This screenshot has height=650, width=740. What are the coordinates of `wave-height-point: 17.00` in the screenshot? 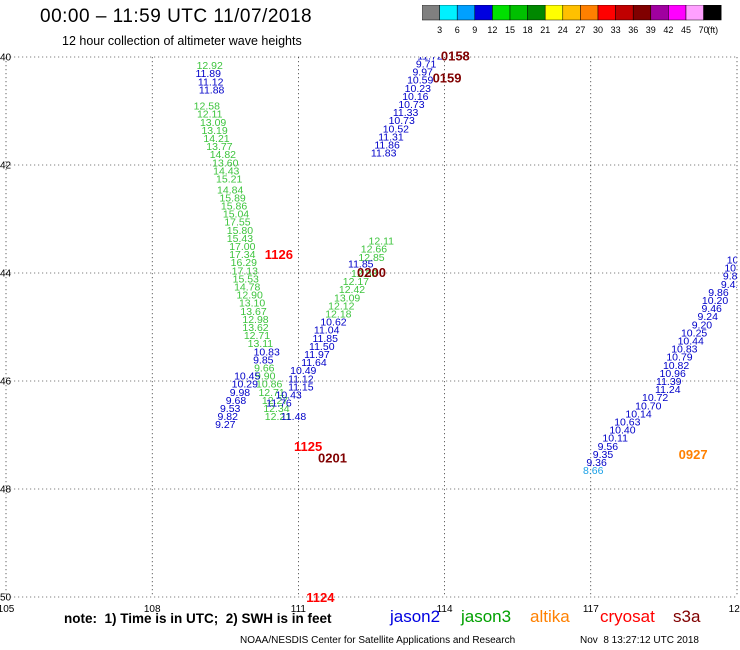 It's located at (242, 247).